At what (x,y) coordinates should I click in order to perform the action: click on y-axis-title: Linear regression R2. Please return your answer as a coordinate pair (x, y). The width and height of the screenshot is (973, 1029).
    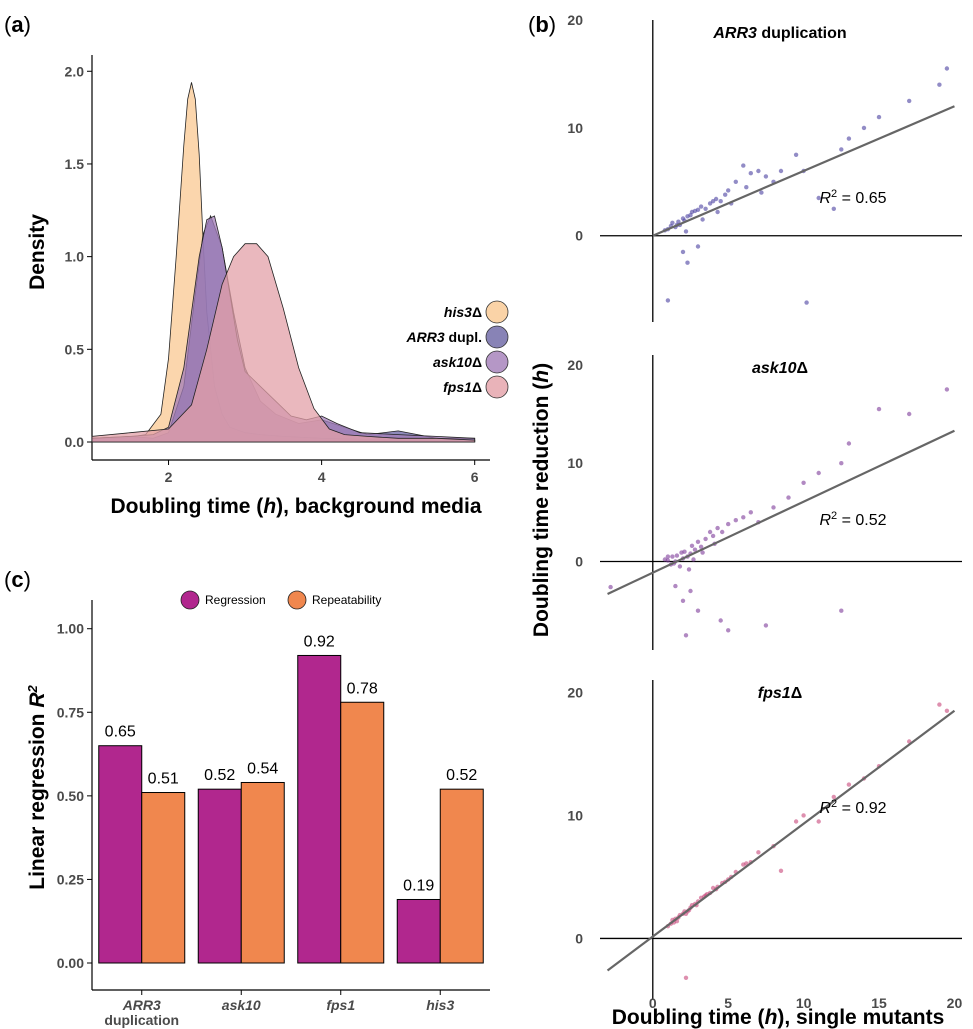
    Looking at the image, I should click on (37, 786).